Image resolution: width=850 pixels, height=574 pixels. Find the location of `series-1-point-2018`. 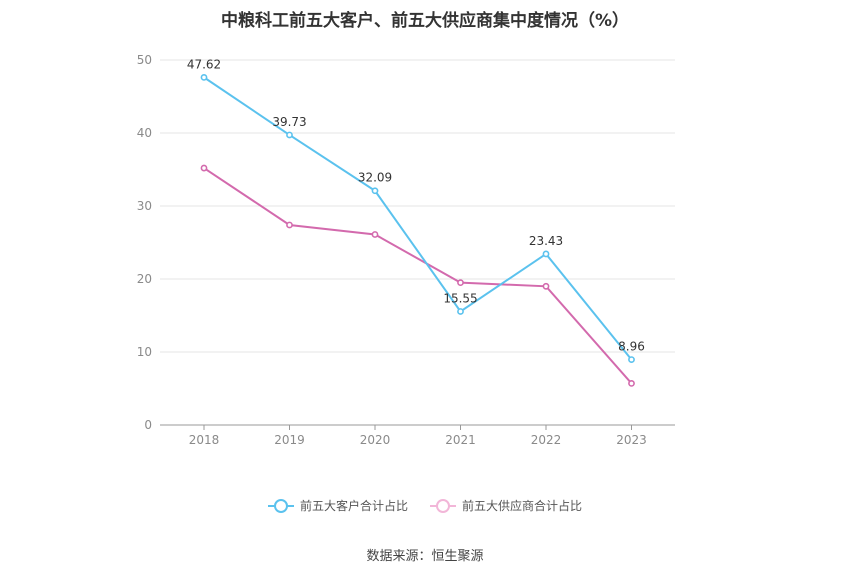

series-1-point-2018 is located at coordinates (204, 168).